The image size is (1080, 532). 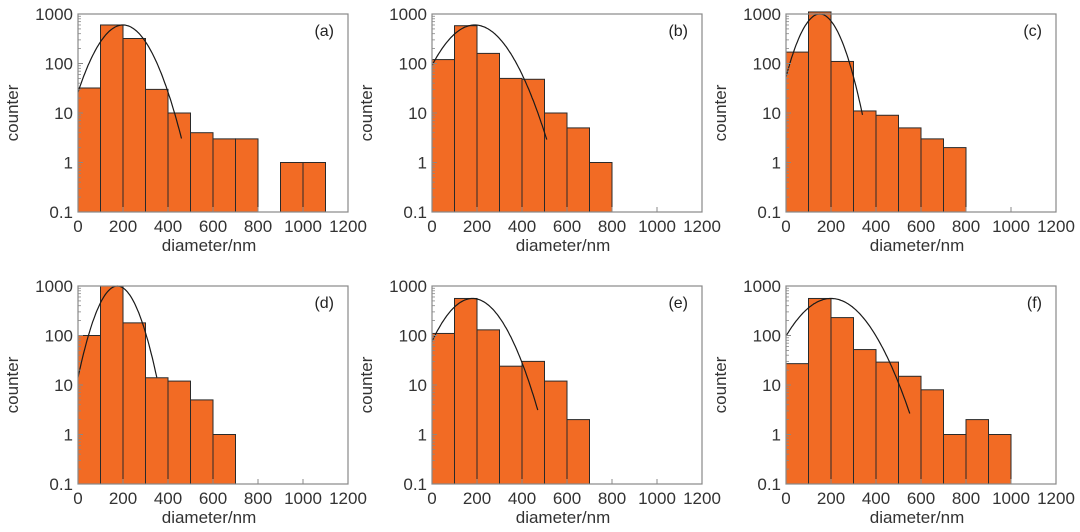 I want to click on panel-label: (b), so click(x=678, y=31).